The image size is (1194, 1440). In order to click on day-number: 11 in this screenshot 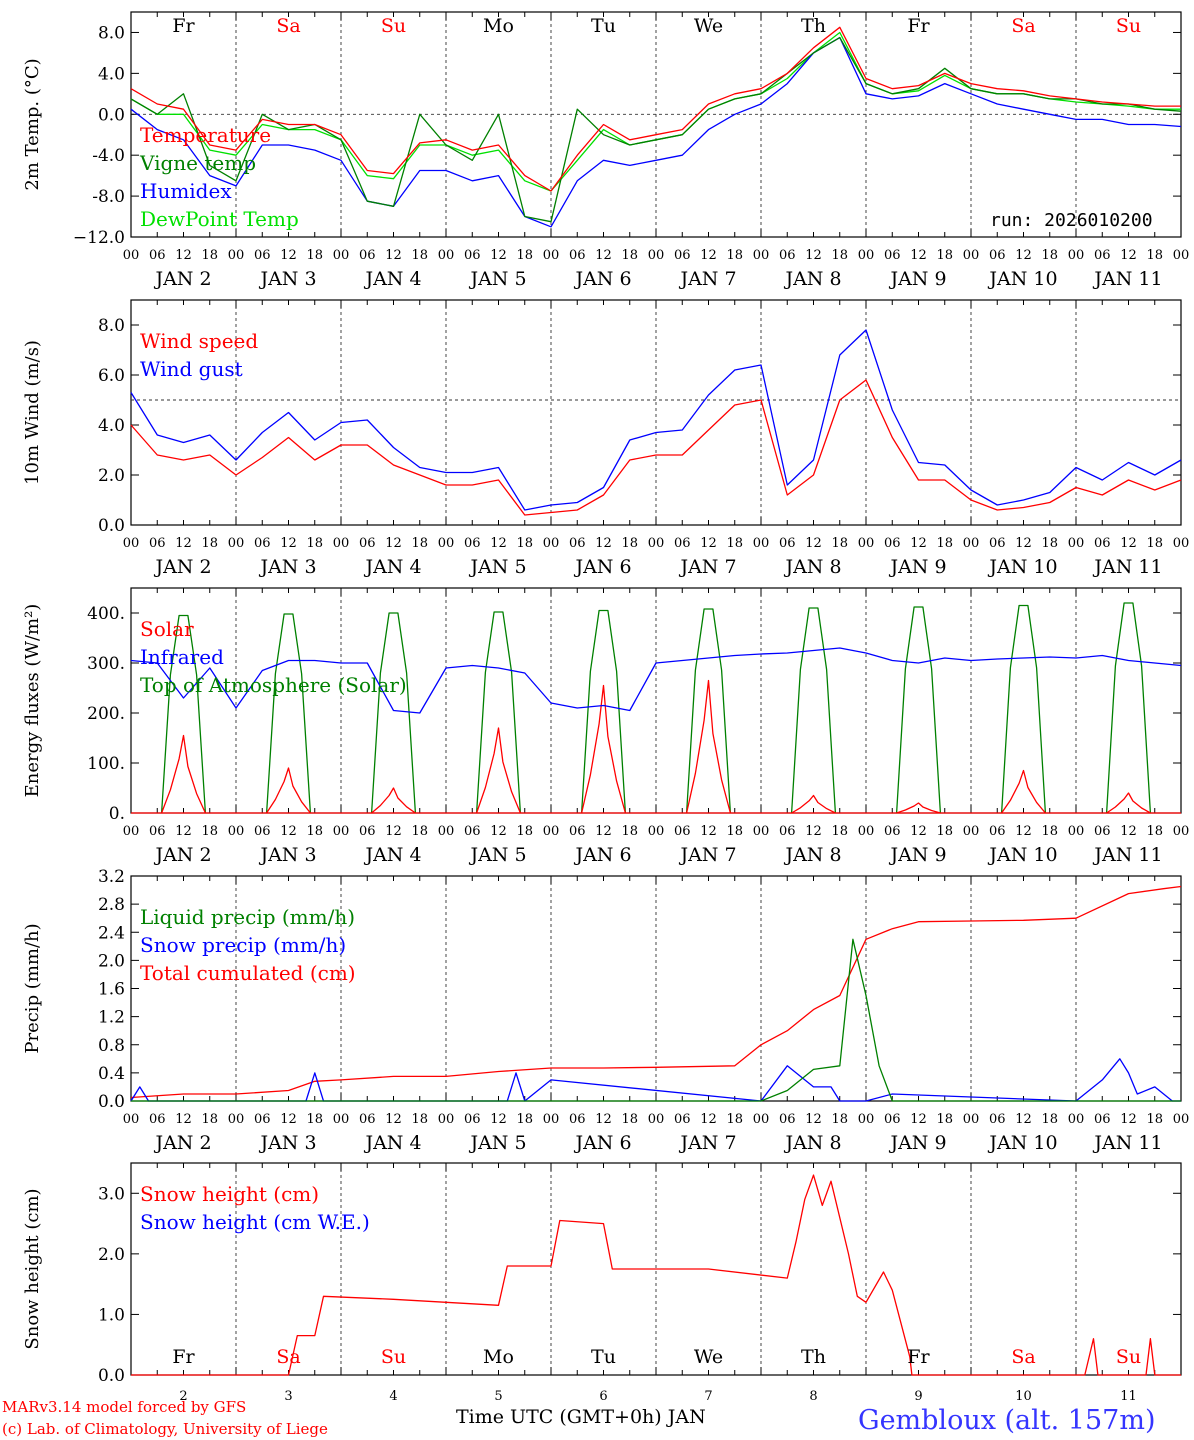, I will do `click(1128, 1396)`.